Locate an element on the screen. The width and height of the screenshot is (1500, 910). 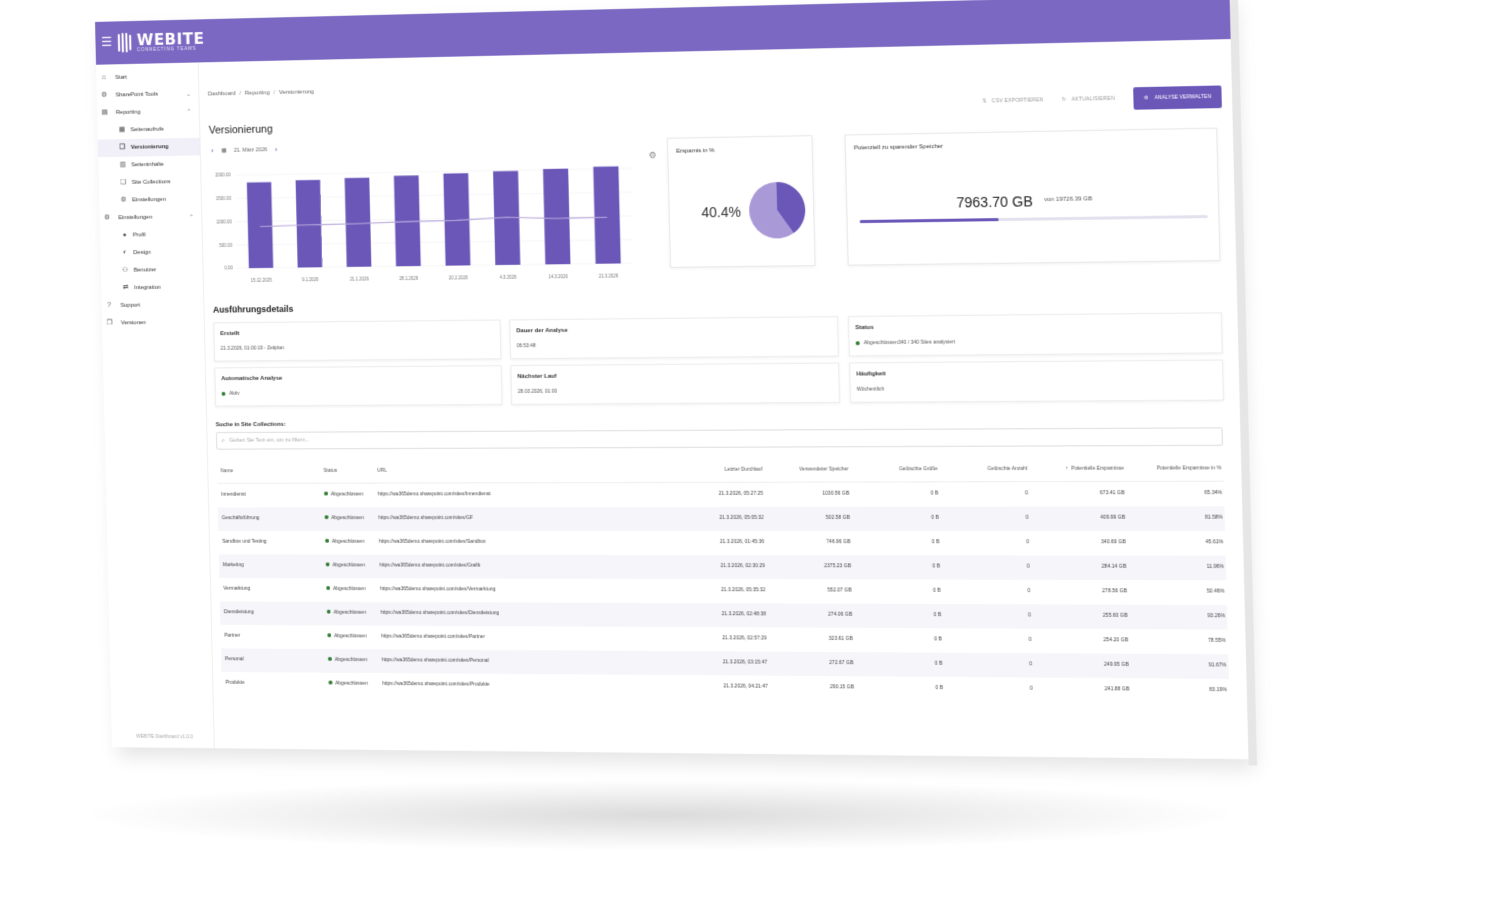
sidebar-item-einstellungen: ⚙ Einstellungen ⌃ is located at coordinates (150, 217).